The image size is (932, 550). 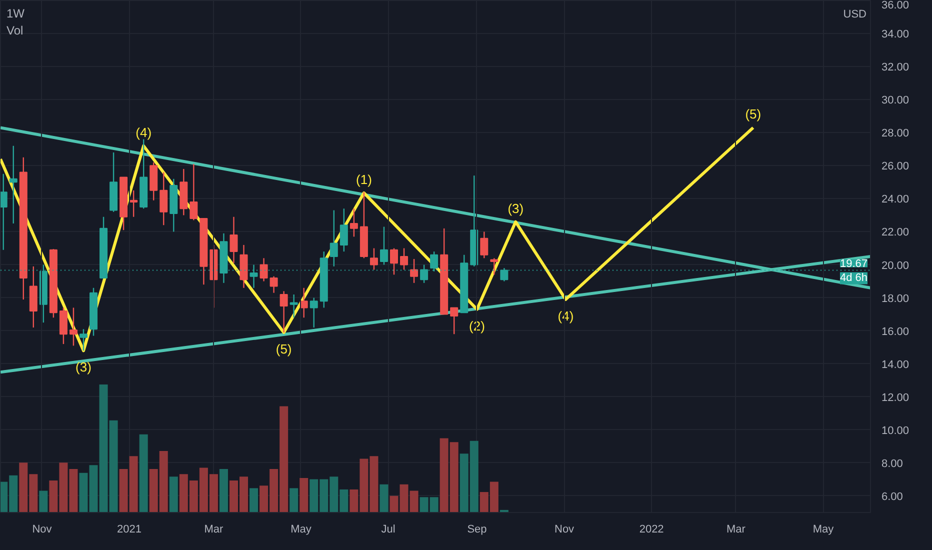 I want to click on y-tick-label: 16.00, so click(x=896, y=332).